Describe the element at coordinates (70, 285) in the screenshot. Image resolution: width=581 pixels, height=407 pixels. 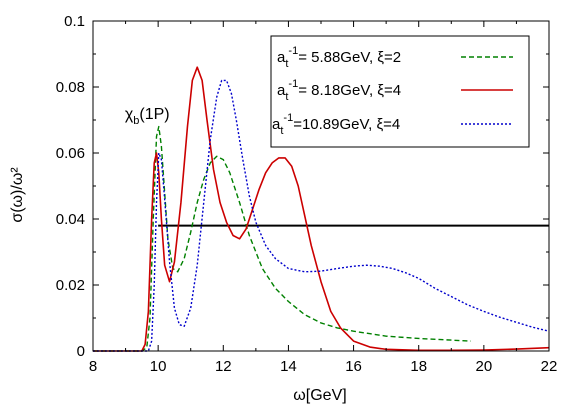
I see `y-tick-label: 0.02` at that location.